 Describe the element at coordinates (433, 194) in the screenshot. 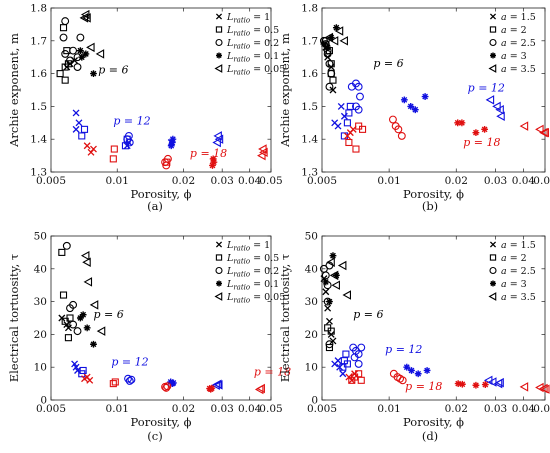

I see `x-axis-label: Porosity, ϕ` at that location.